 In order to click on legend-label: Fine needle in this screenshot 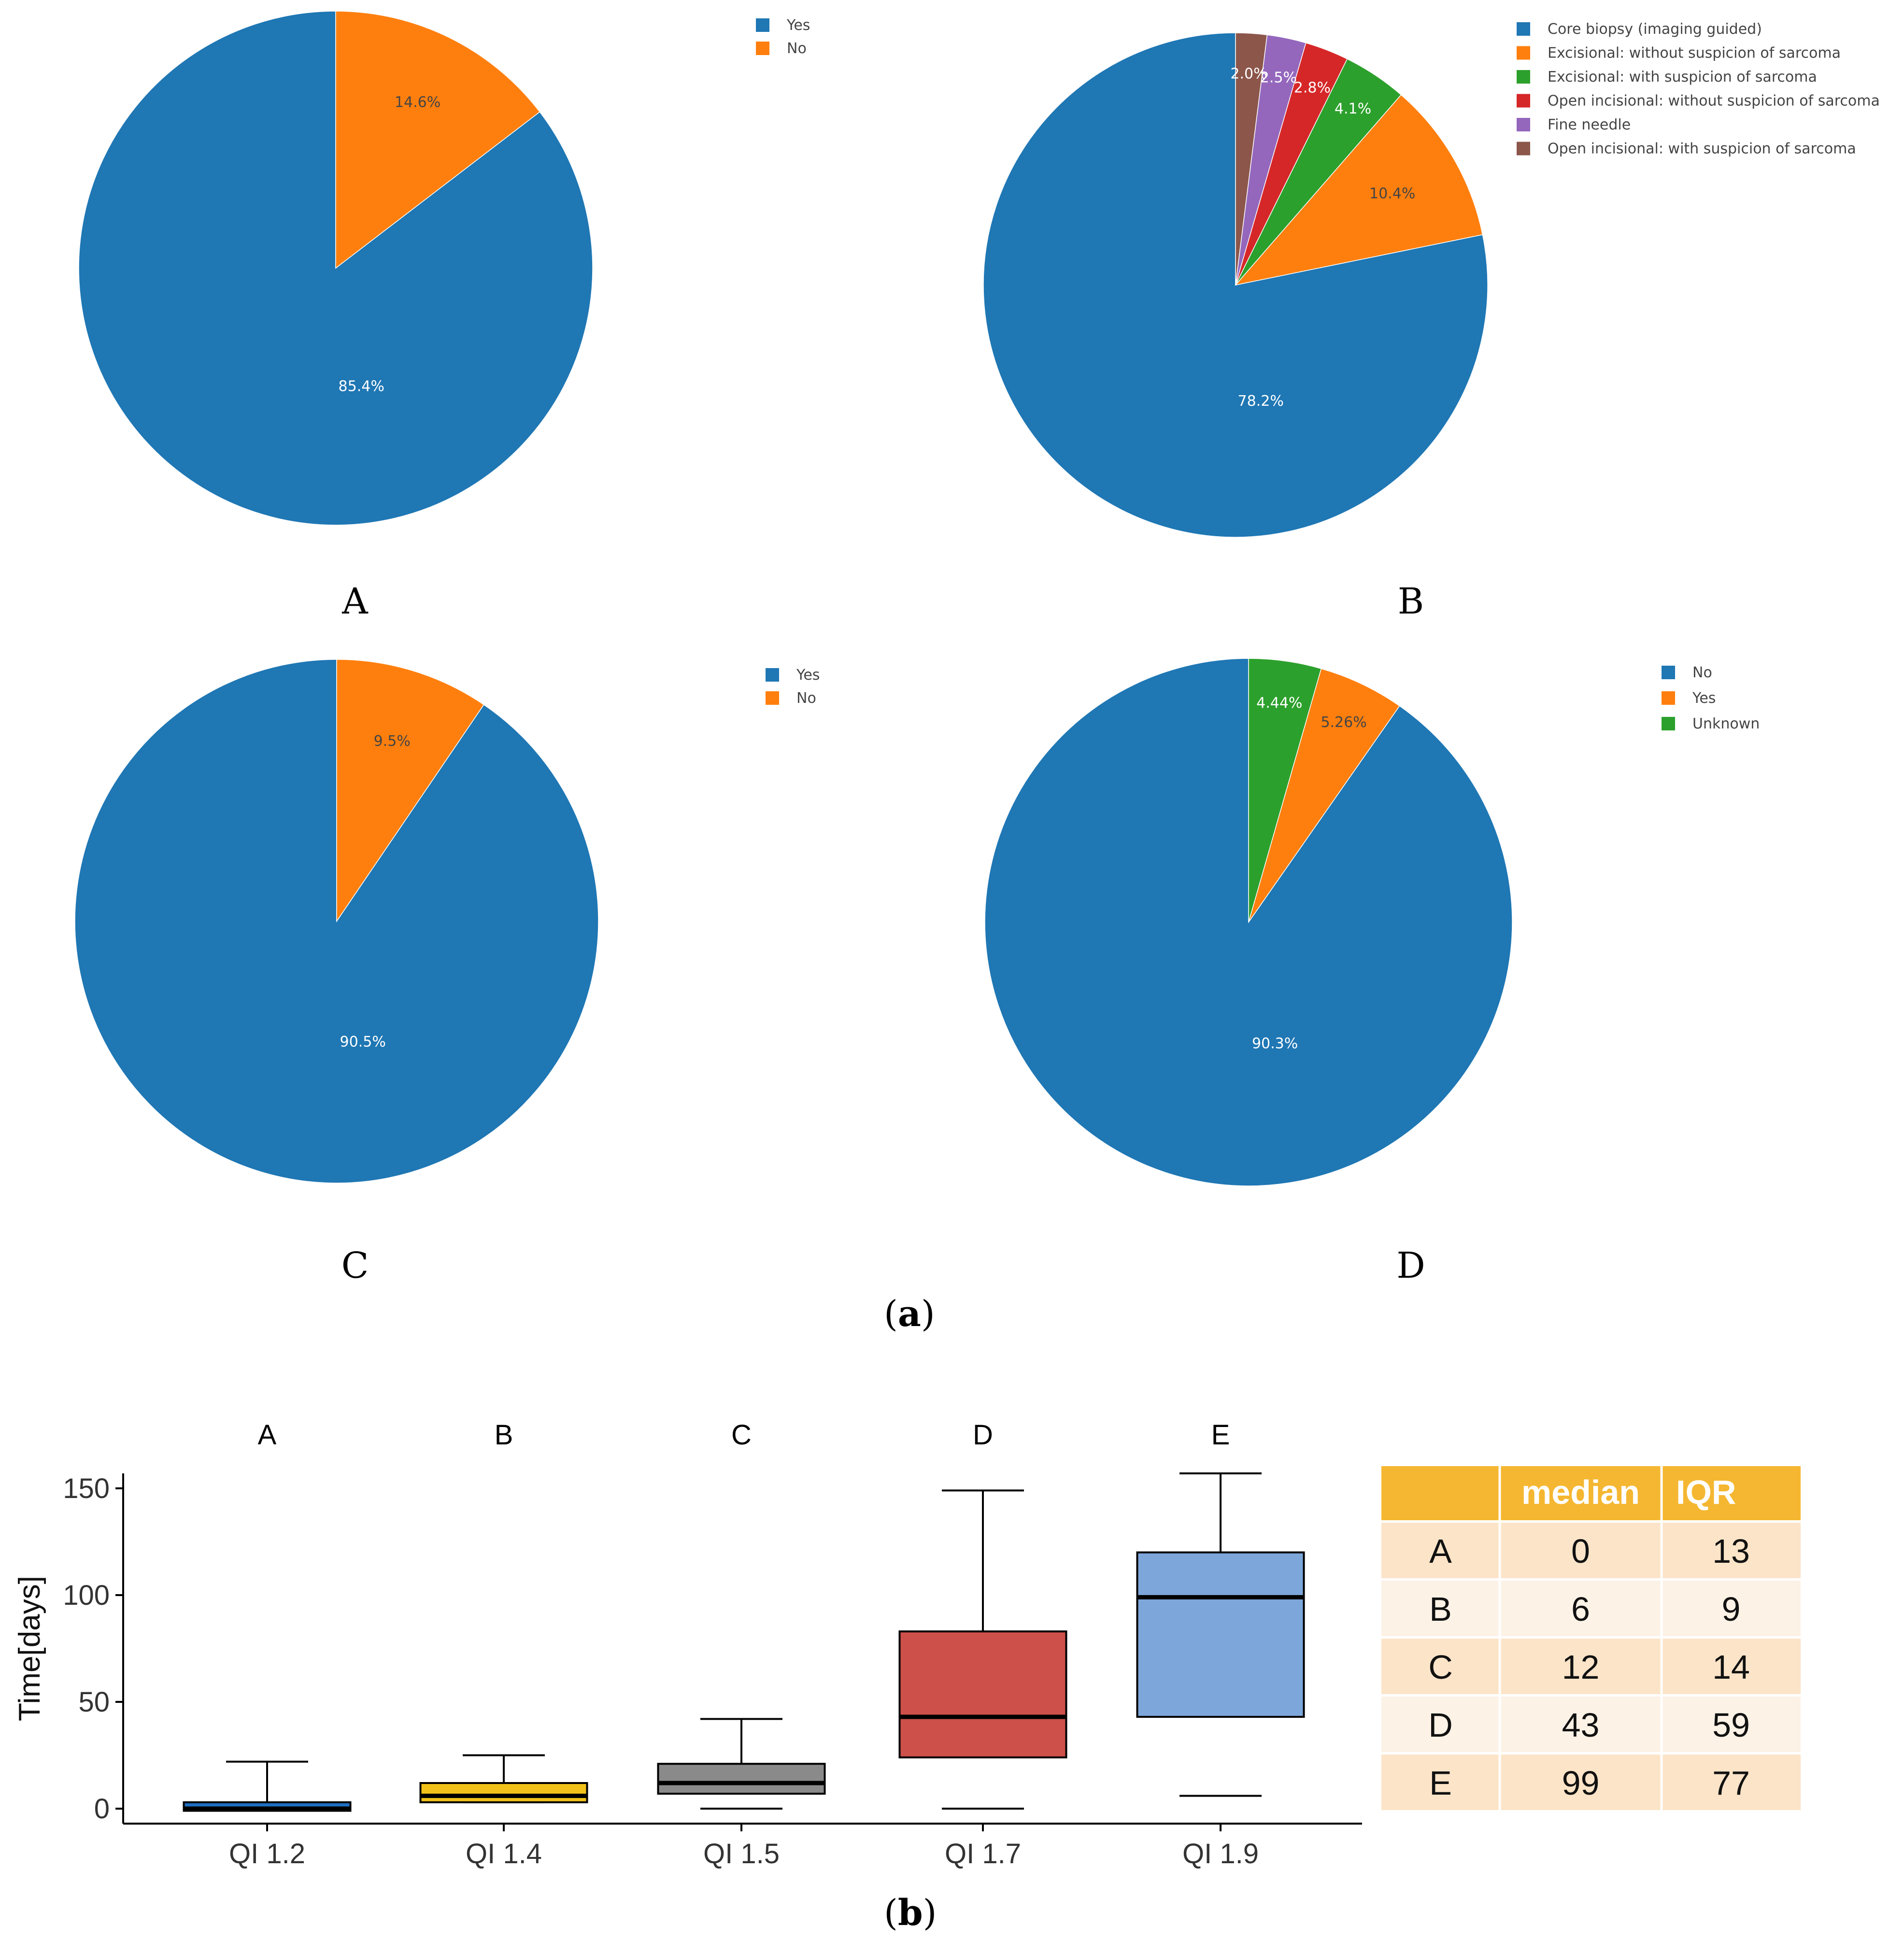, I will do `click(1589, 124)`.